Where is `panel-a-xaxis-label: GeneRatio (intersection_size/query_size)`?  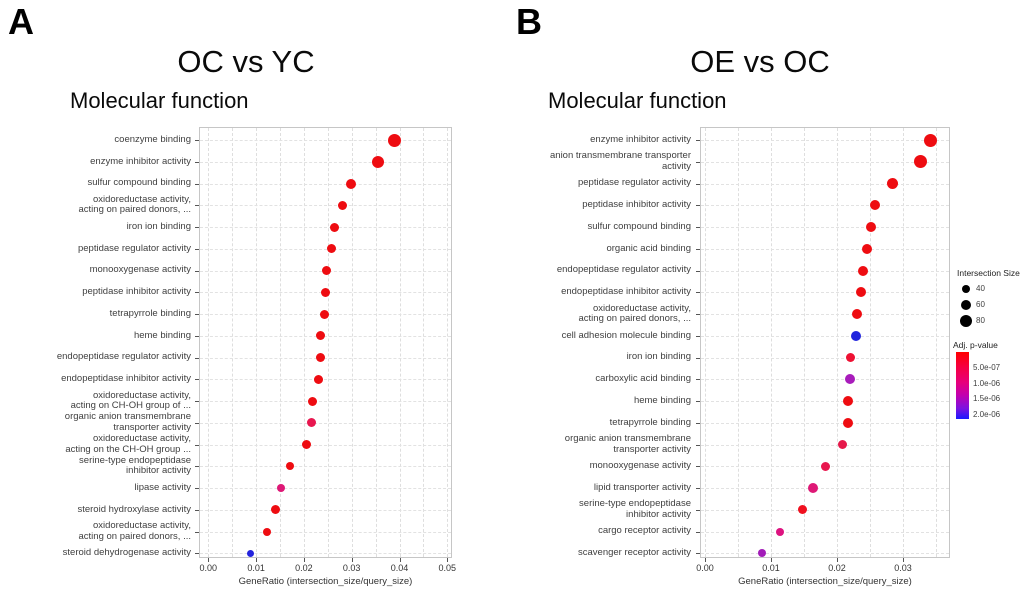
panel-a-xaxis-label: GeneRatio (intersection_size/query_size) is located at coordinates (325, 581).